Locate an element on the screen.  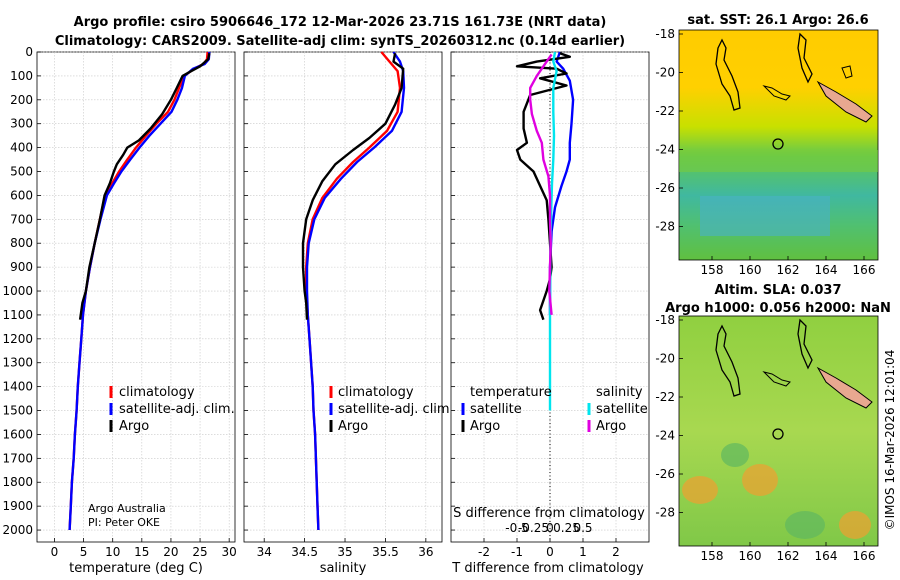
legend-s-satellite-label: satellite is located at coordinates (622, 409).